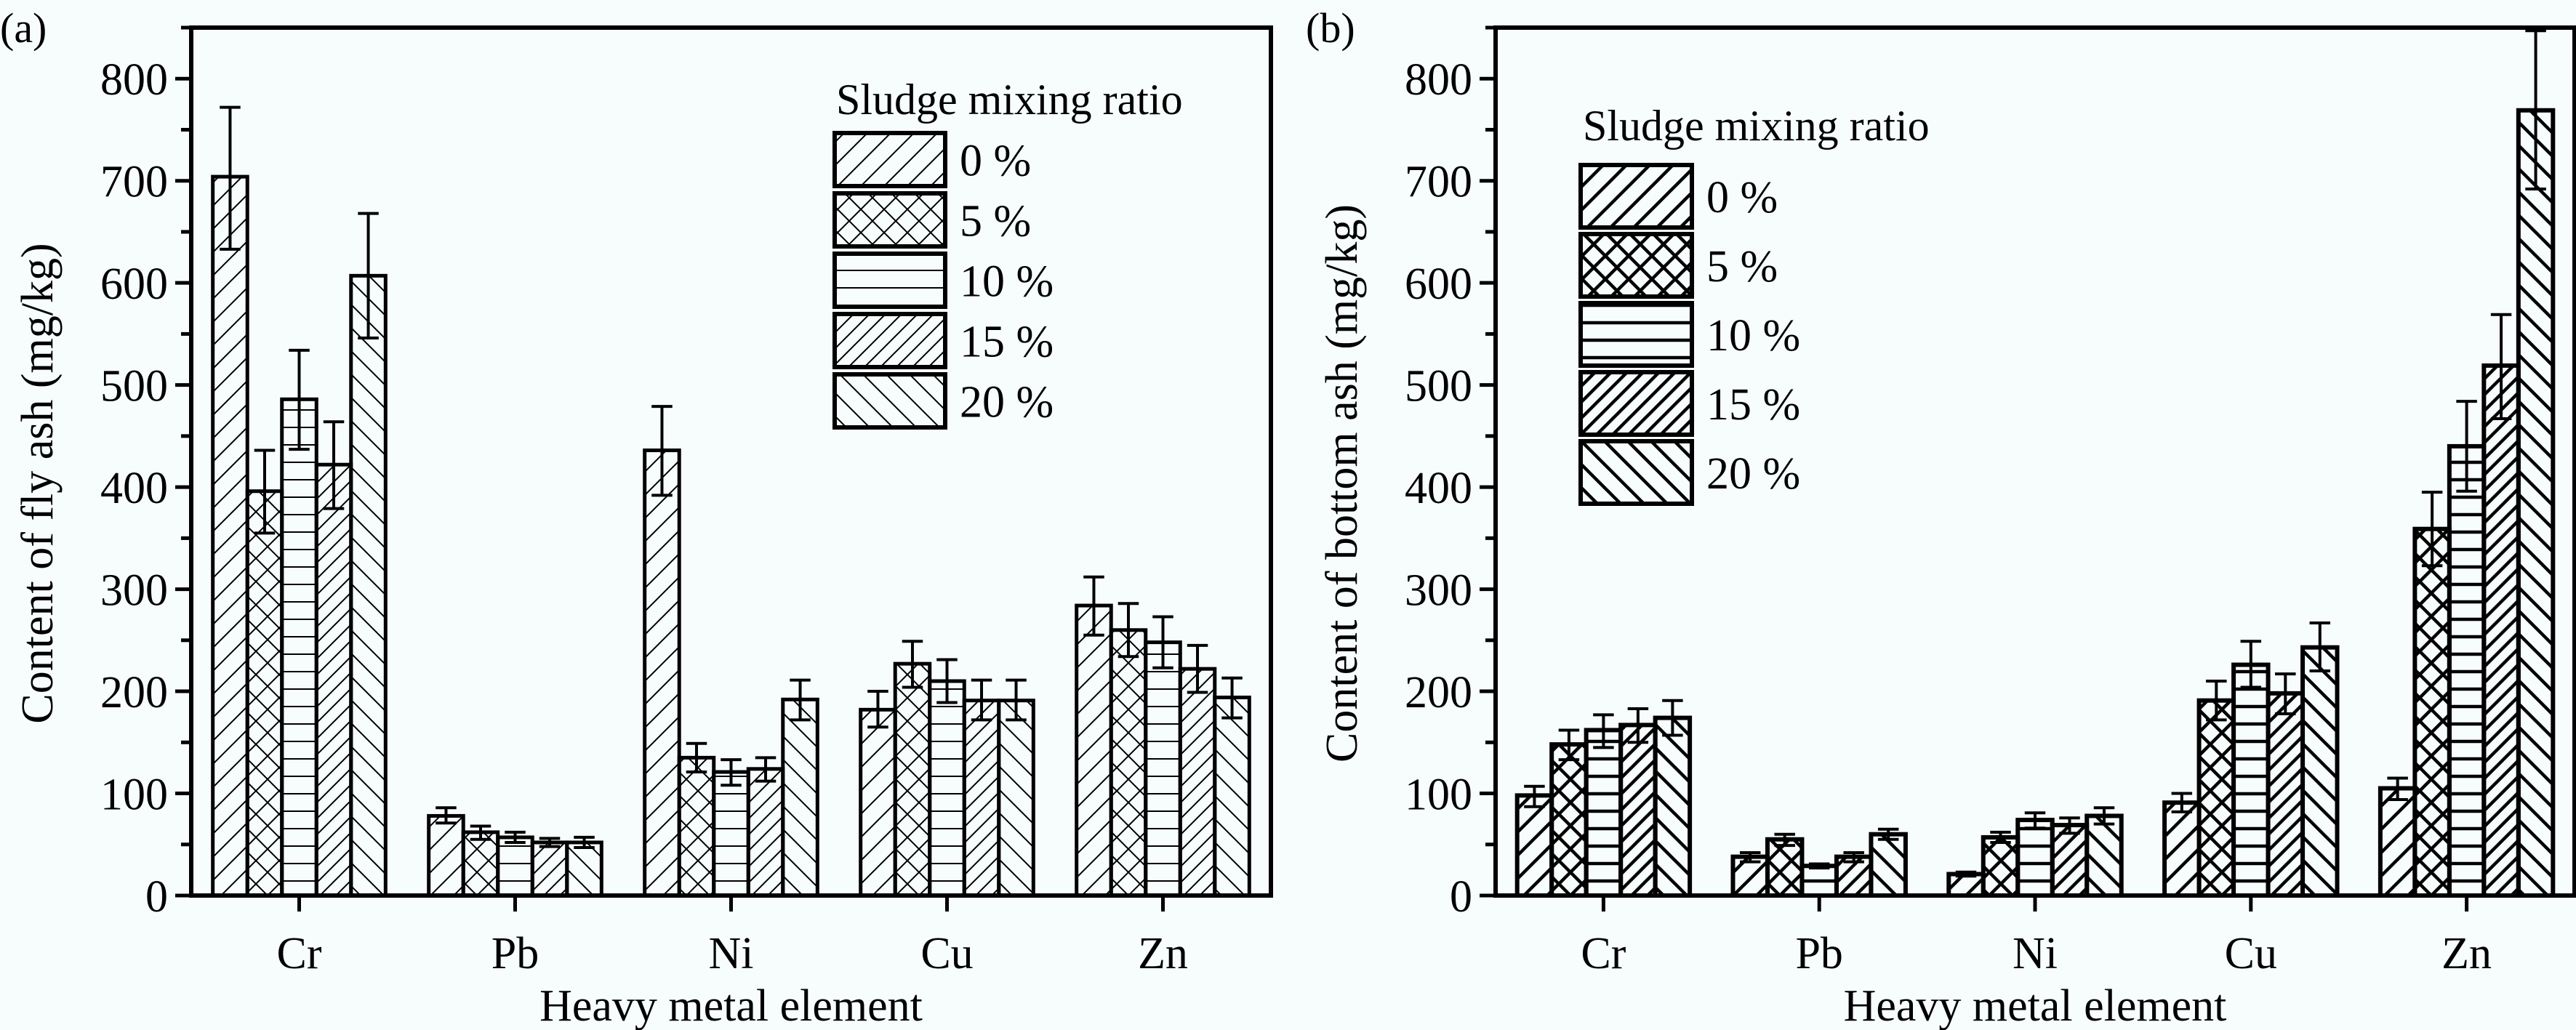 This screenshot has width=2576, height=1030. What do you see at coordinates (2536, 503) in the screenshot?
I see `bar-Zn-20pct` at bounding box center [2536, 503].